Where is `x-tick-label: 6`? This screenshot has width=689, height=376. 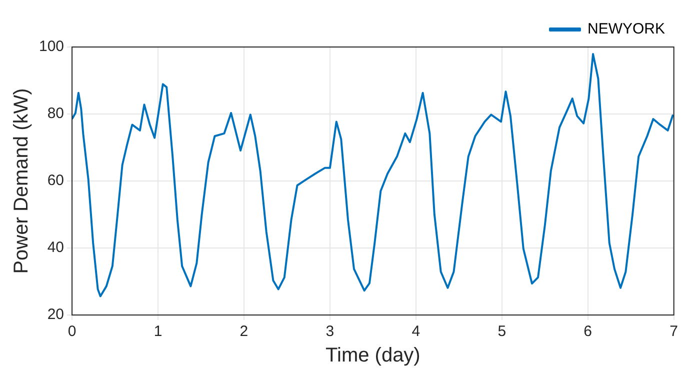
x-tick-label: 6 is located at coordinates (588, 331).